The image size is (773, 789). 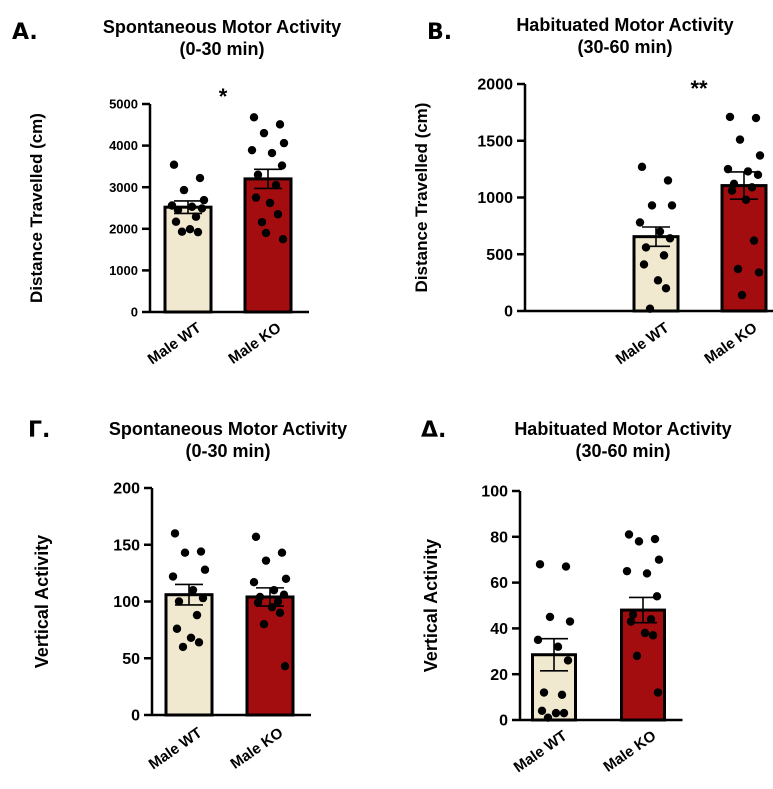 I want to click on y-axis-label: Distance Travelled (cm), so click(x=36, y=208).